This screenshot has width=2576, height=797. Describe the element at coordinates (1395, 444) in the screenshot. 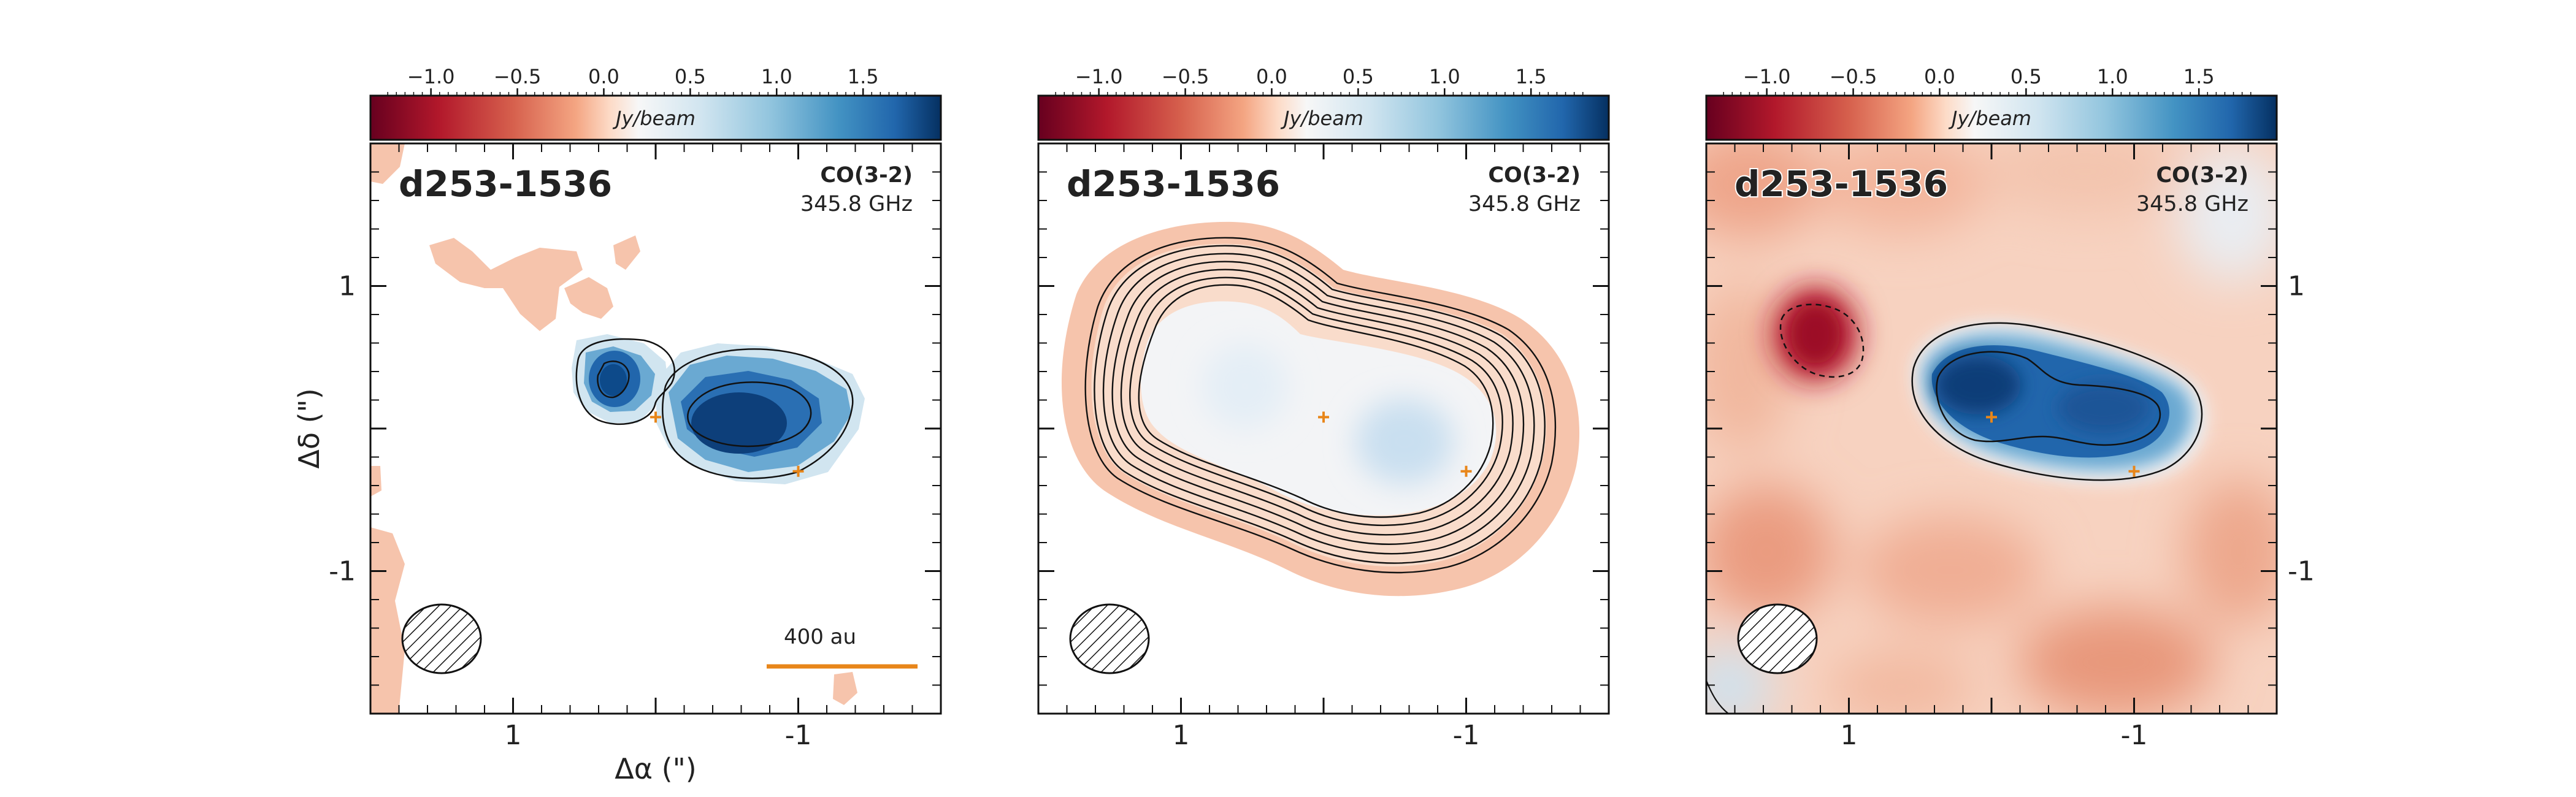

I see `panel-model-markers` at that location.